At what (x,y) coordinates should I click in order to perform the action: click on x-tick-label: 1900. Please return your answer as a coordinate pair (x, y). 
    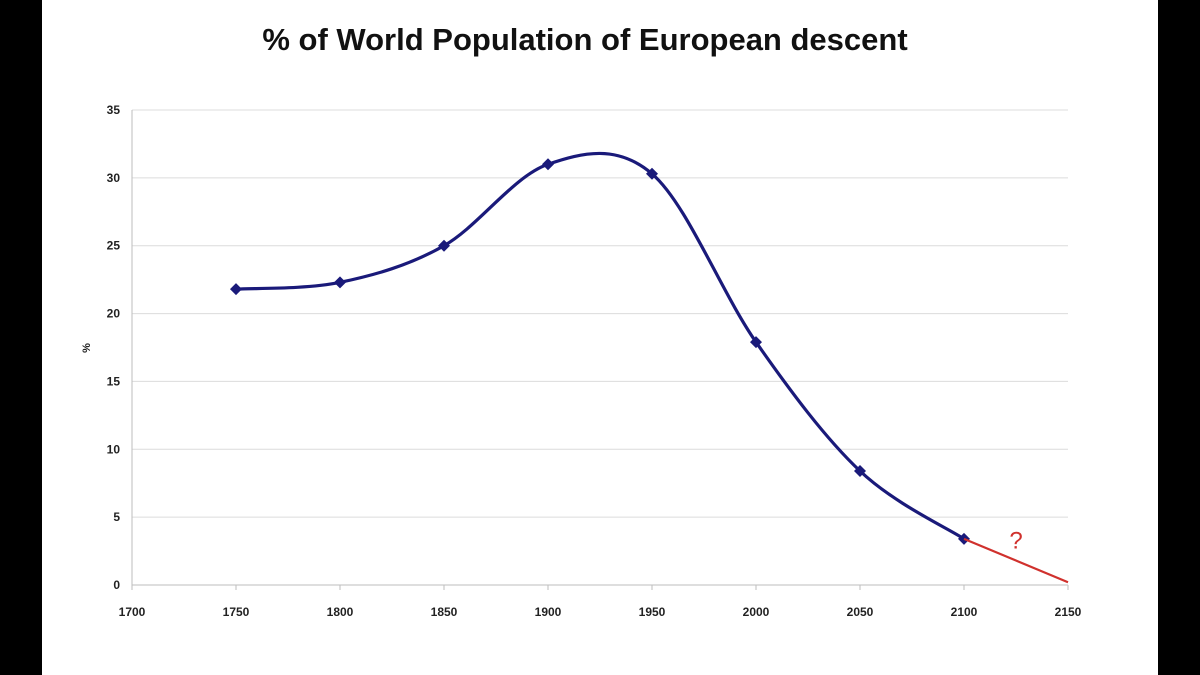
    Looking at the image, I should click on (548, 612).